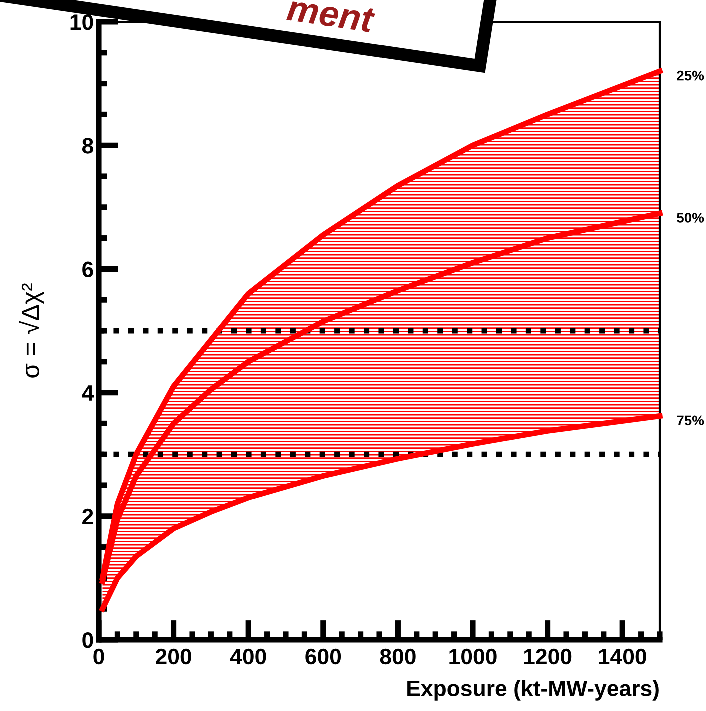 The width and height of the screenshot is (706, 711). I want to click on y-tick-label: 10, so click(82, 22).